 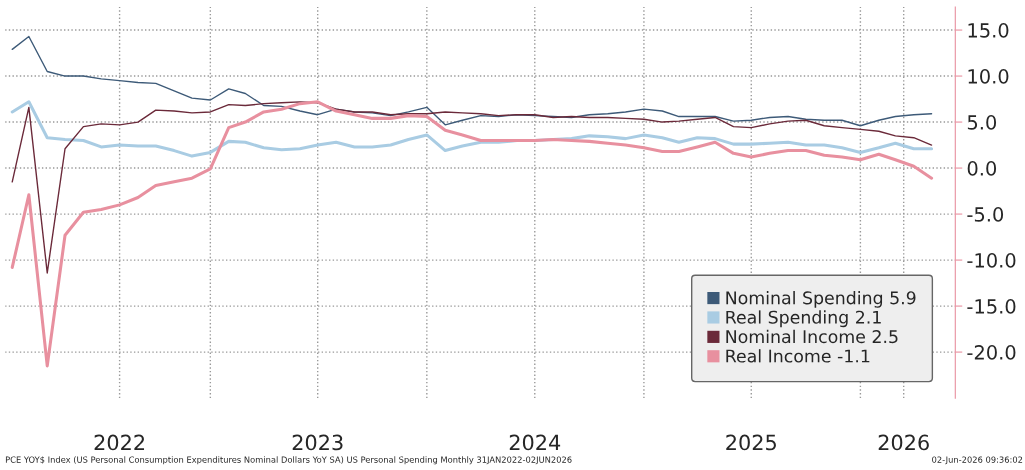 I want to click on y-tick-label: 15.0, so click(x=988, y=30).